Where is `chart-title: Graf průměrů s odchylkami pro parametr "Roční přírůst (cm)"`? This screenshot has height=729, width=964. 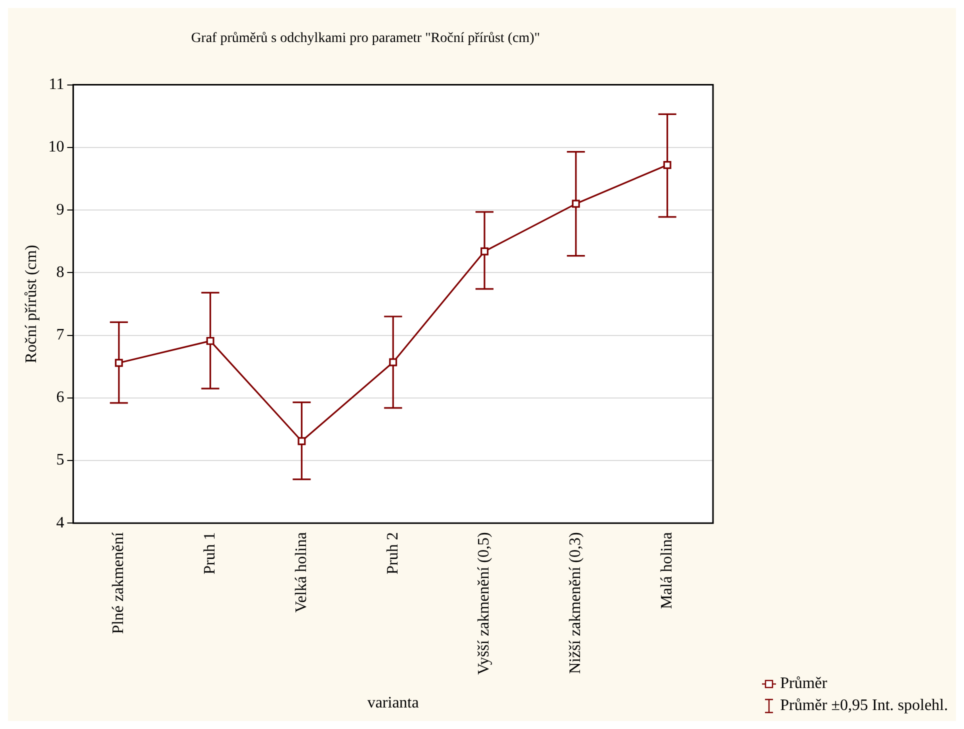
chart-title: Graf průměrů s odchylkami pro parametr "Roční přírůst (cm)" is located at coordinates (365, 38).